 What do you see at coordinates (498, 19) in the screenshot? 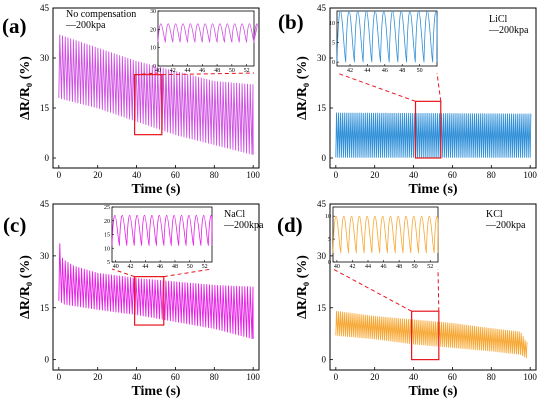
I see `legend-title: LiCl` at bounding box center [498, 19].